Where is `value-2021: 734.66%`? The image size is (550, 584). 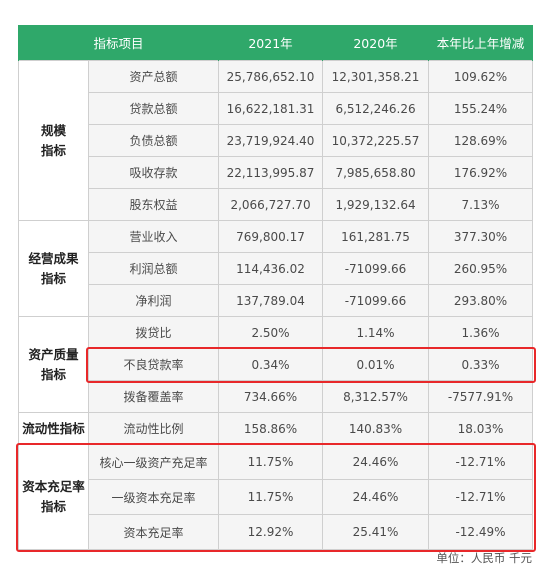
value-2021: 734.66% is located at coordinates (271, 396).